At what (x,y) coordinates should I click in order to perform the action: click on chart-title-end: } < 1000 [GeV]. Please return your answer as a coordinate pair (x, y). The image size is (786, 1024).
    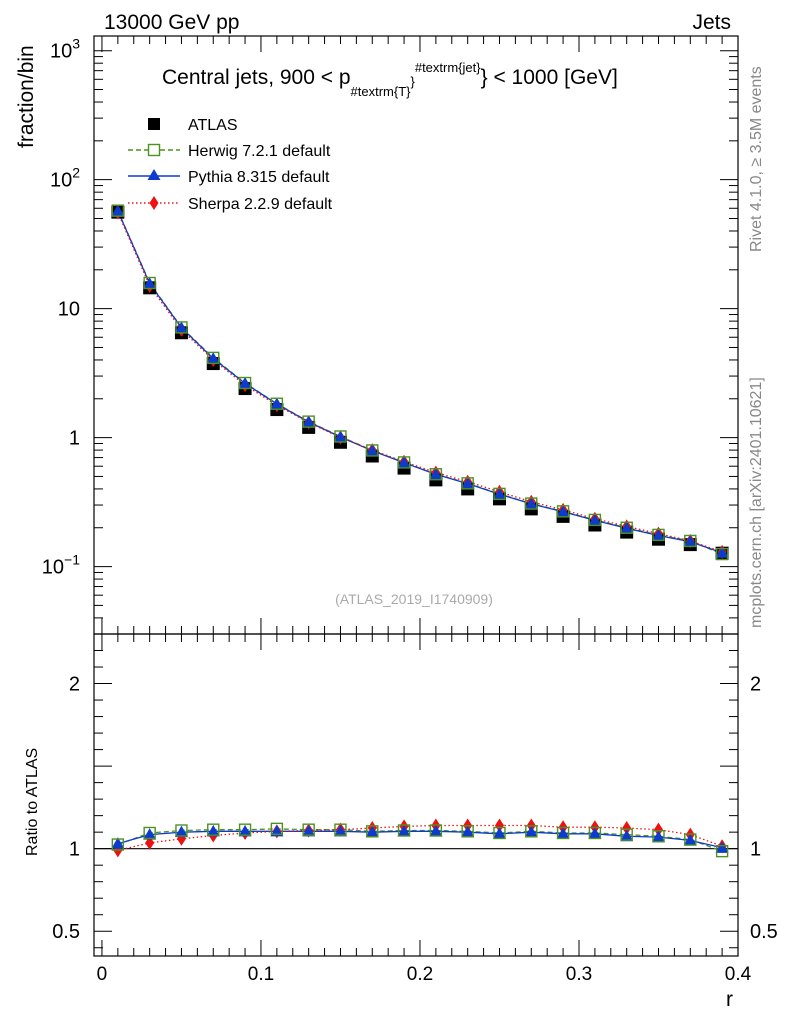
    Looking at the image, I should click on (549, 77).